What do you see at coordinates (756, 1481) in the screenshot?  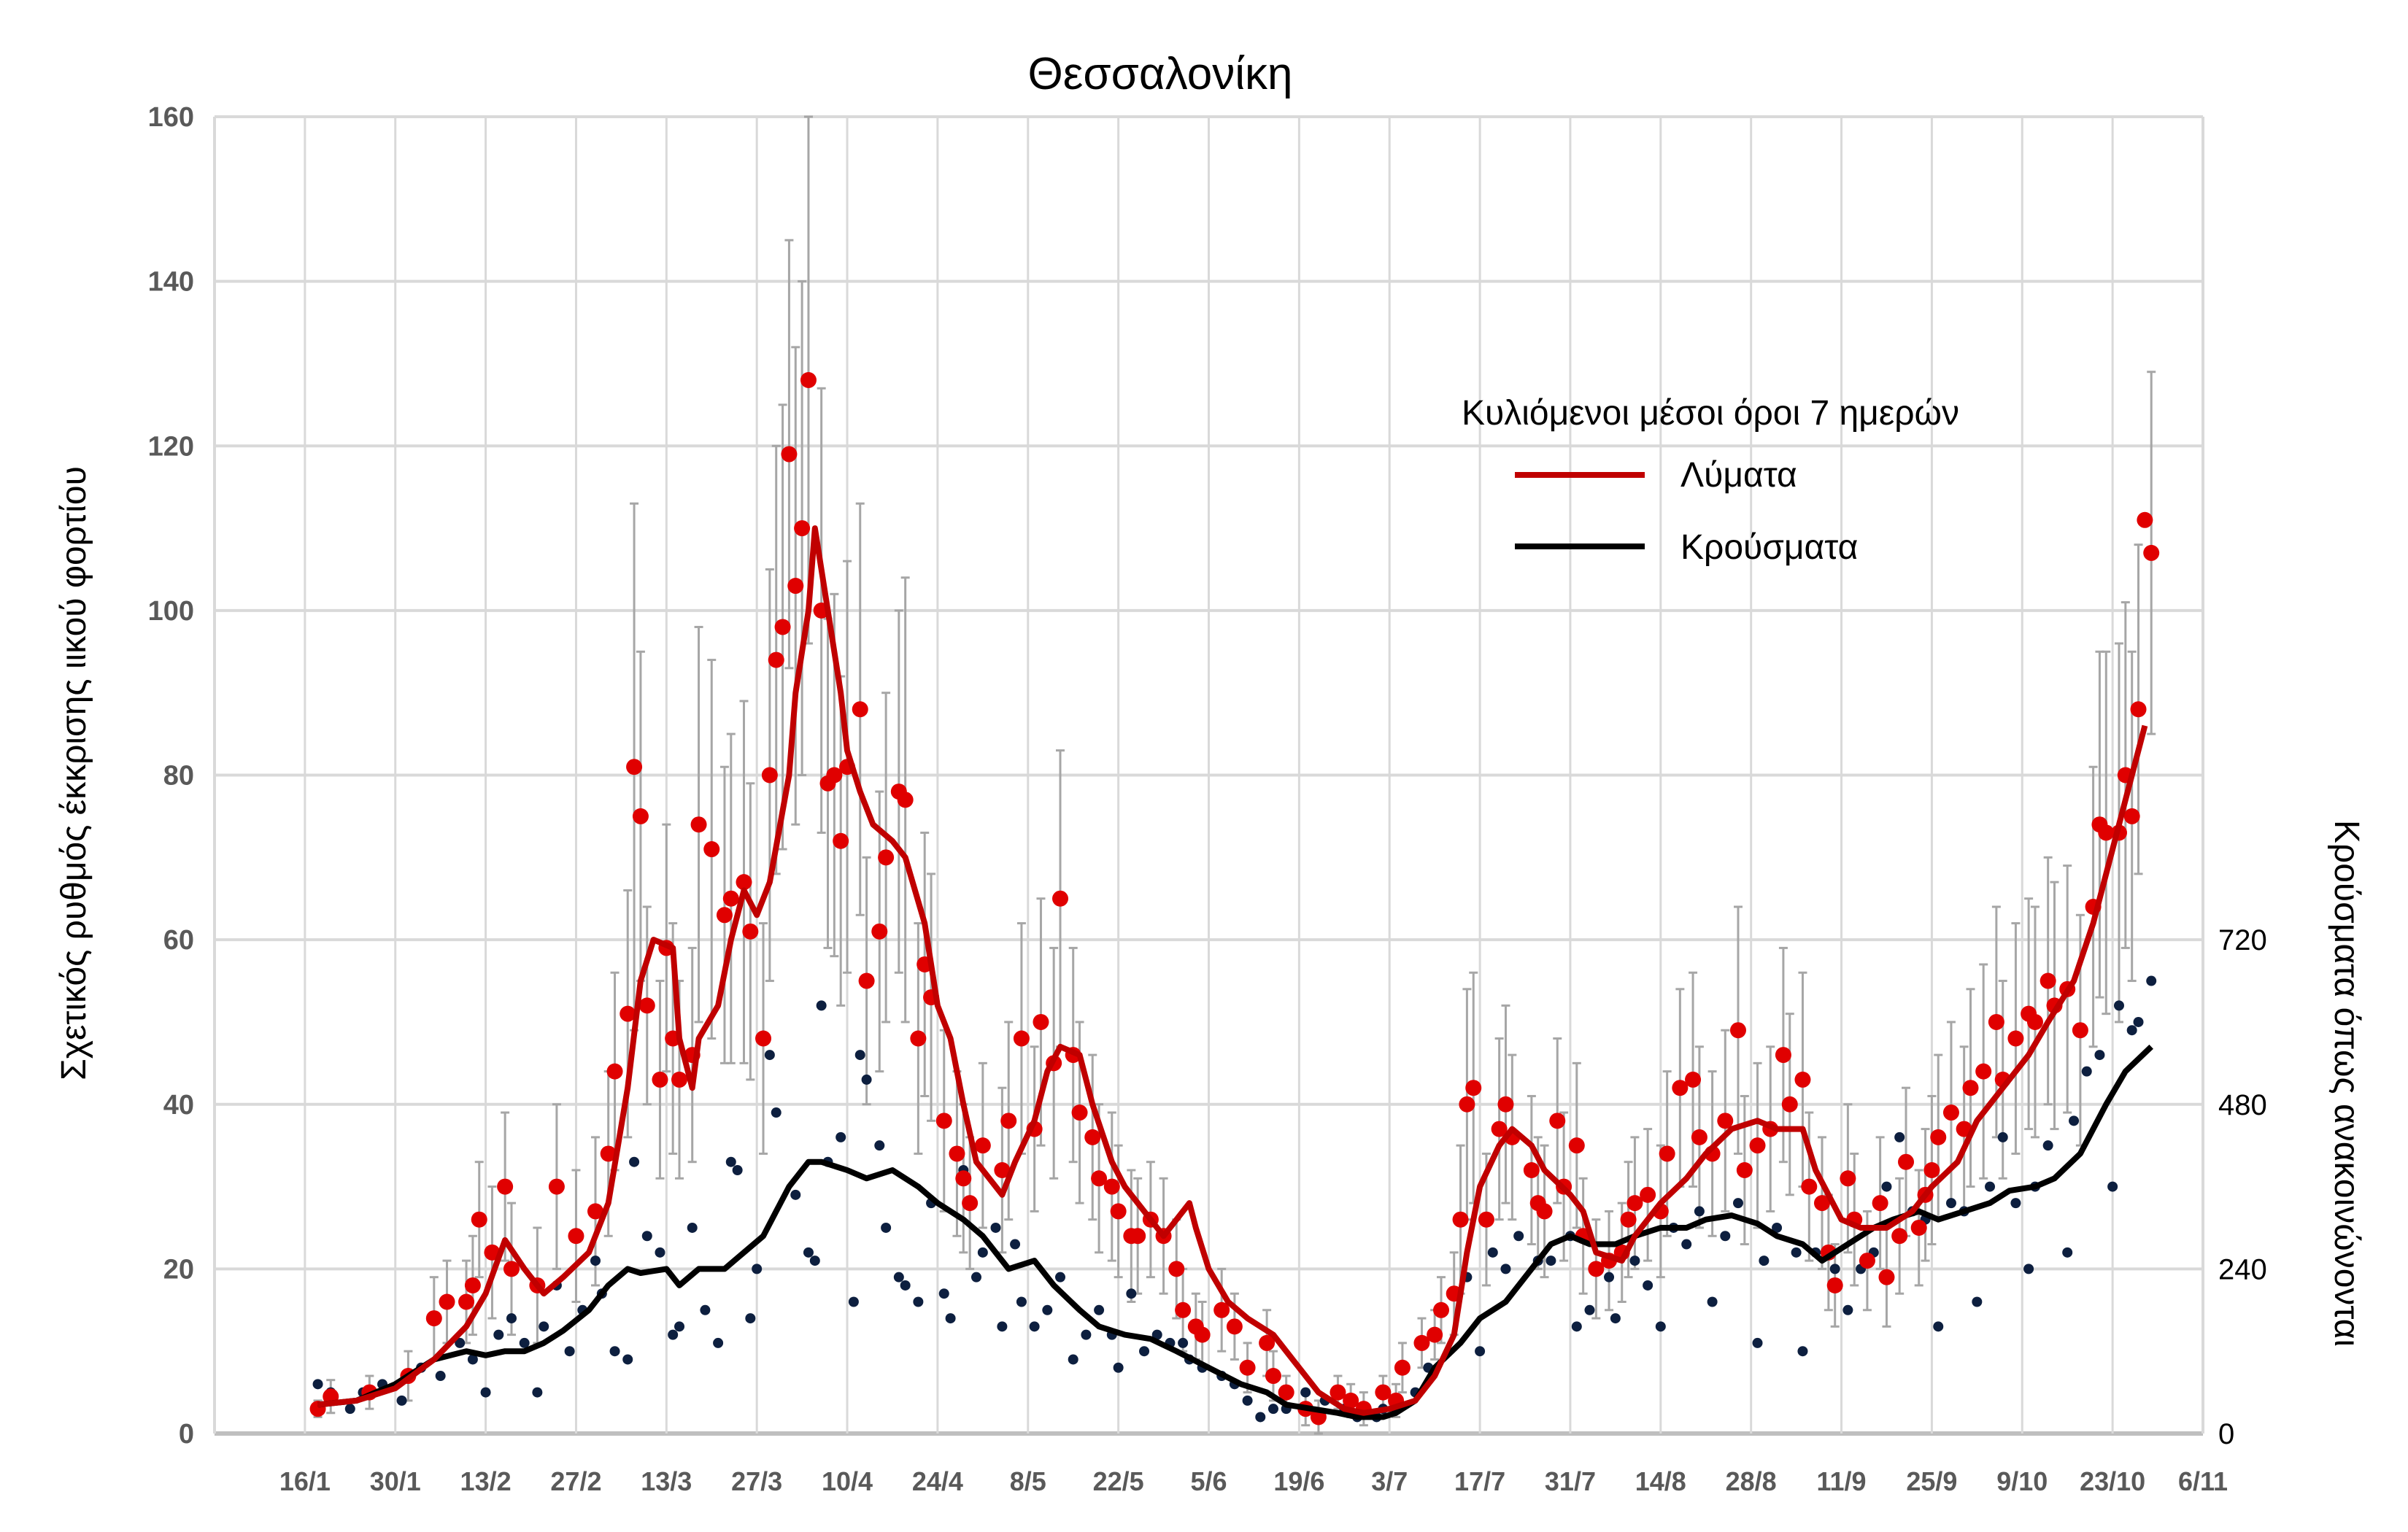 I see `x-tick-label: 27/3` at bounding box center [756, 1481].